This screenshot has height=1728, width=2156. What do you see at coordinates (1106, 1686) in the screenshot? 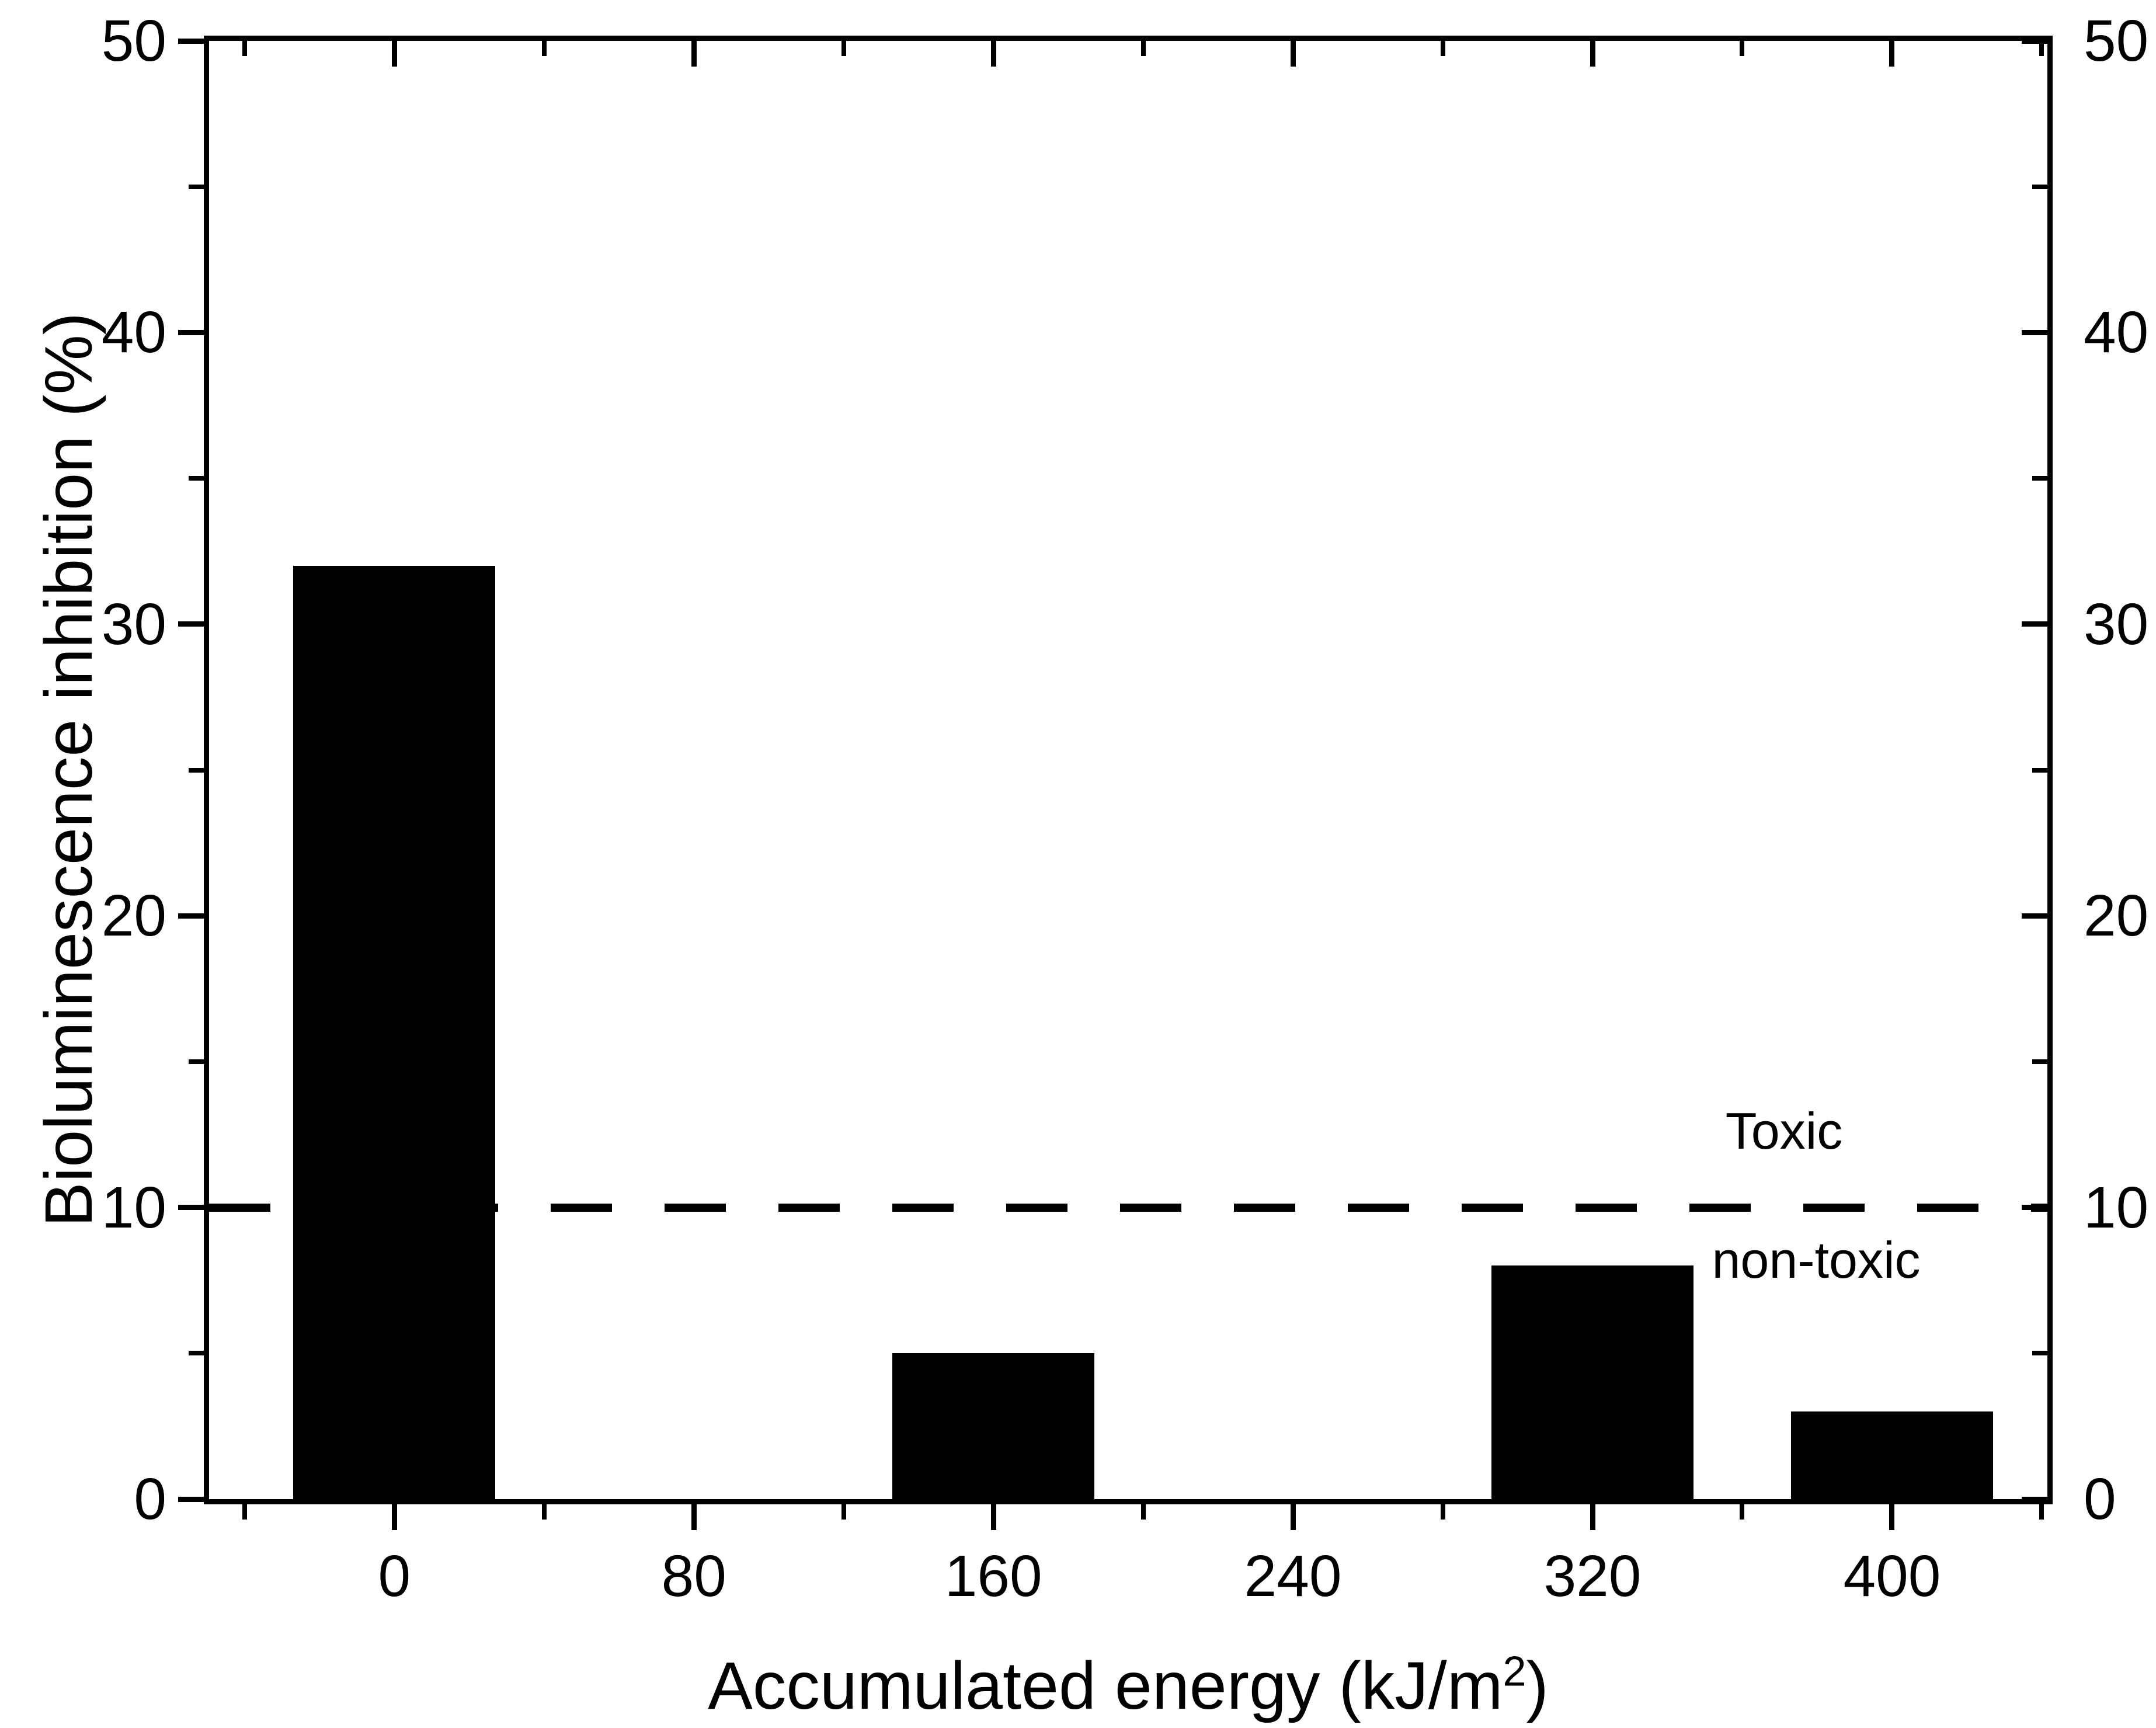
I see `x-axis-title-text: Accumulated energy (kJ/m` at bounding box center [1106, 1686].